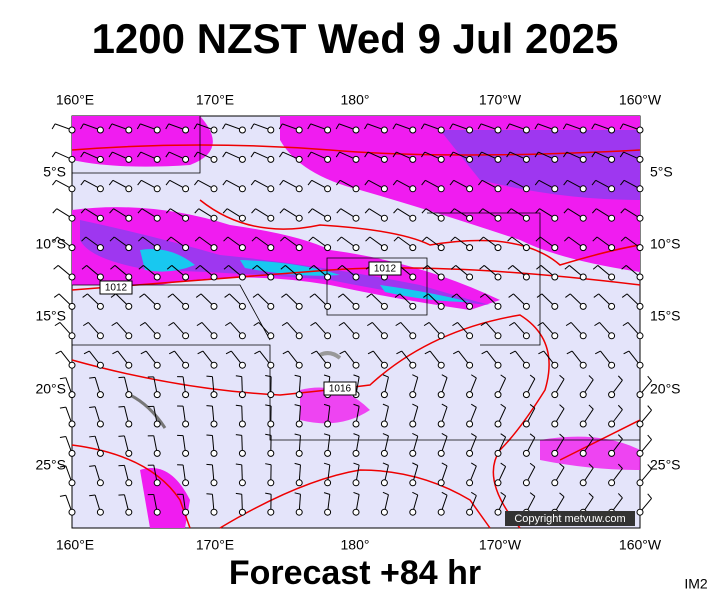 The height and width of the screenshot is (605, 711). Describe the element at coordinates (665, 316) in the screenshot. I see `lat-label: 15°S` at that location.